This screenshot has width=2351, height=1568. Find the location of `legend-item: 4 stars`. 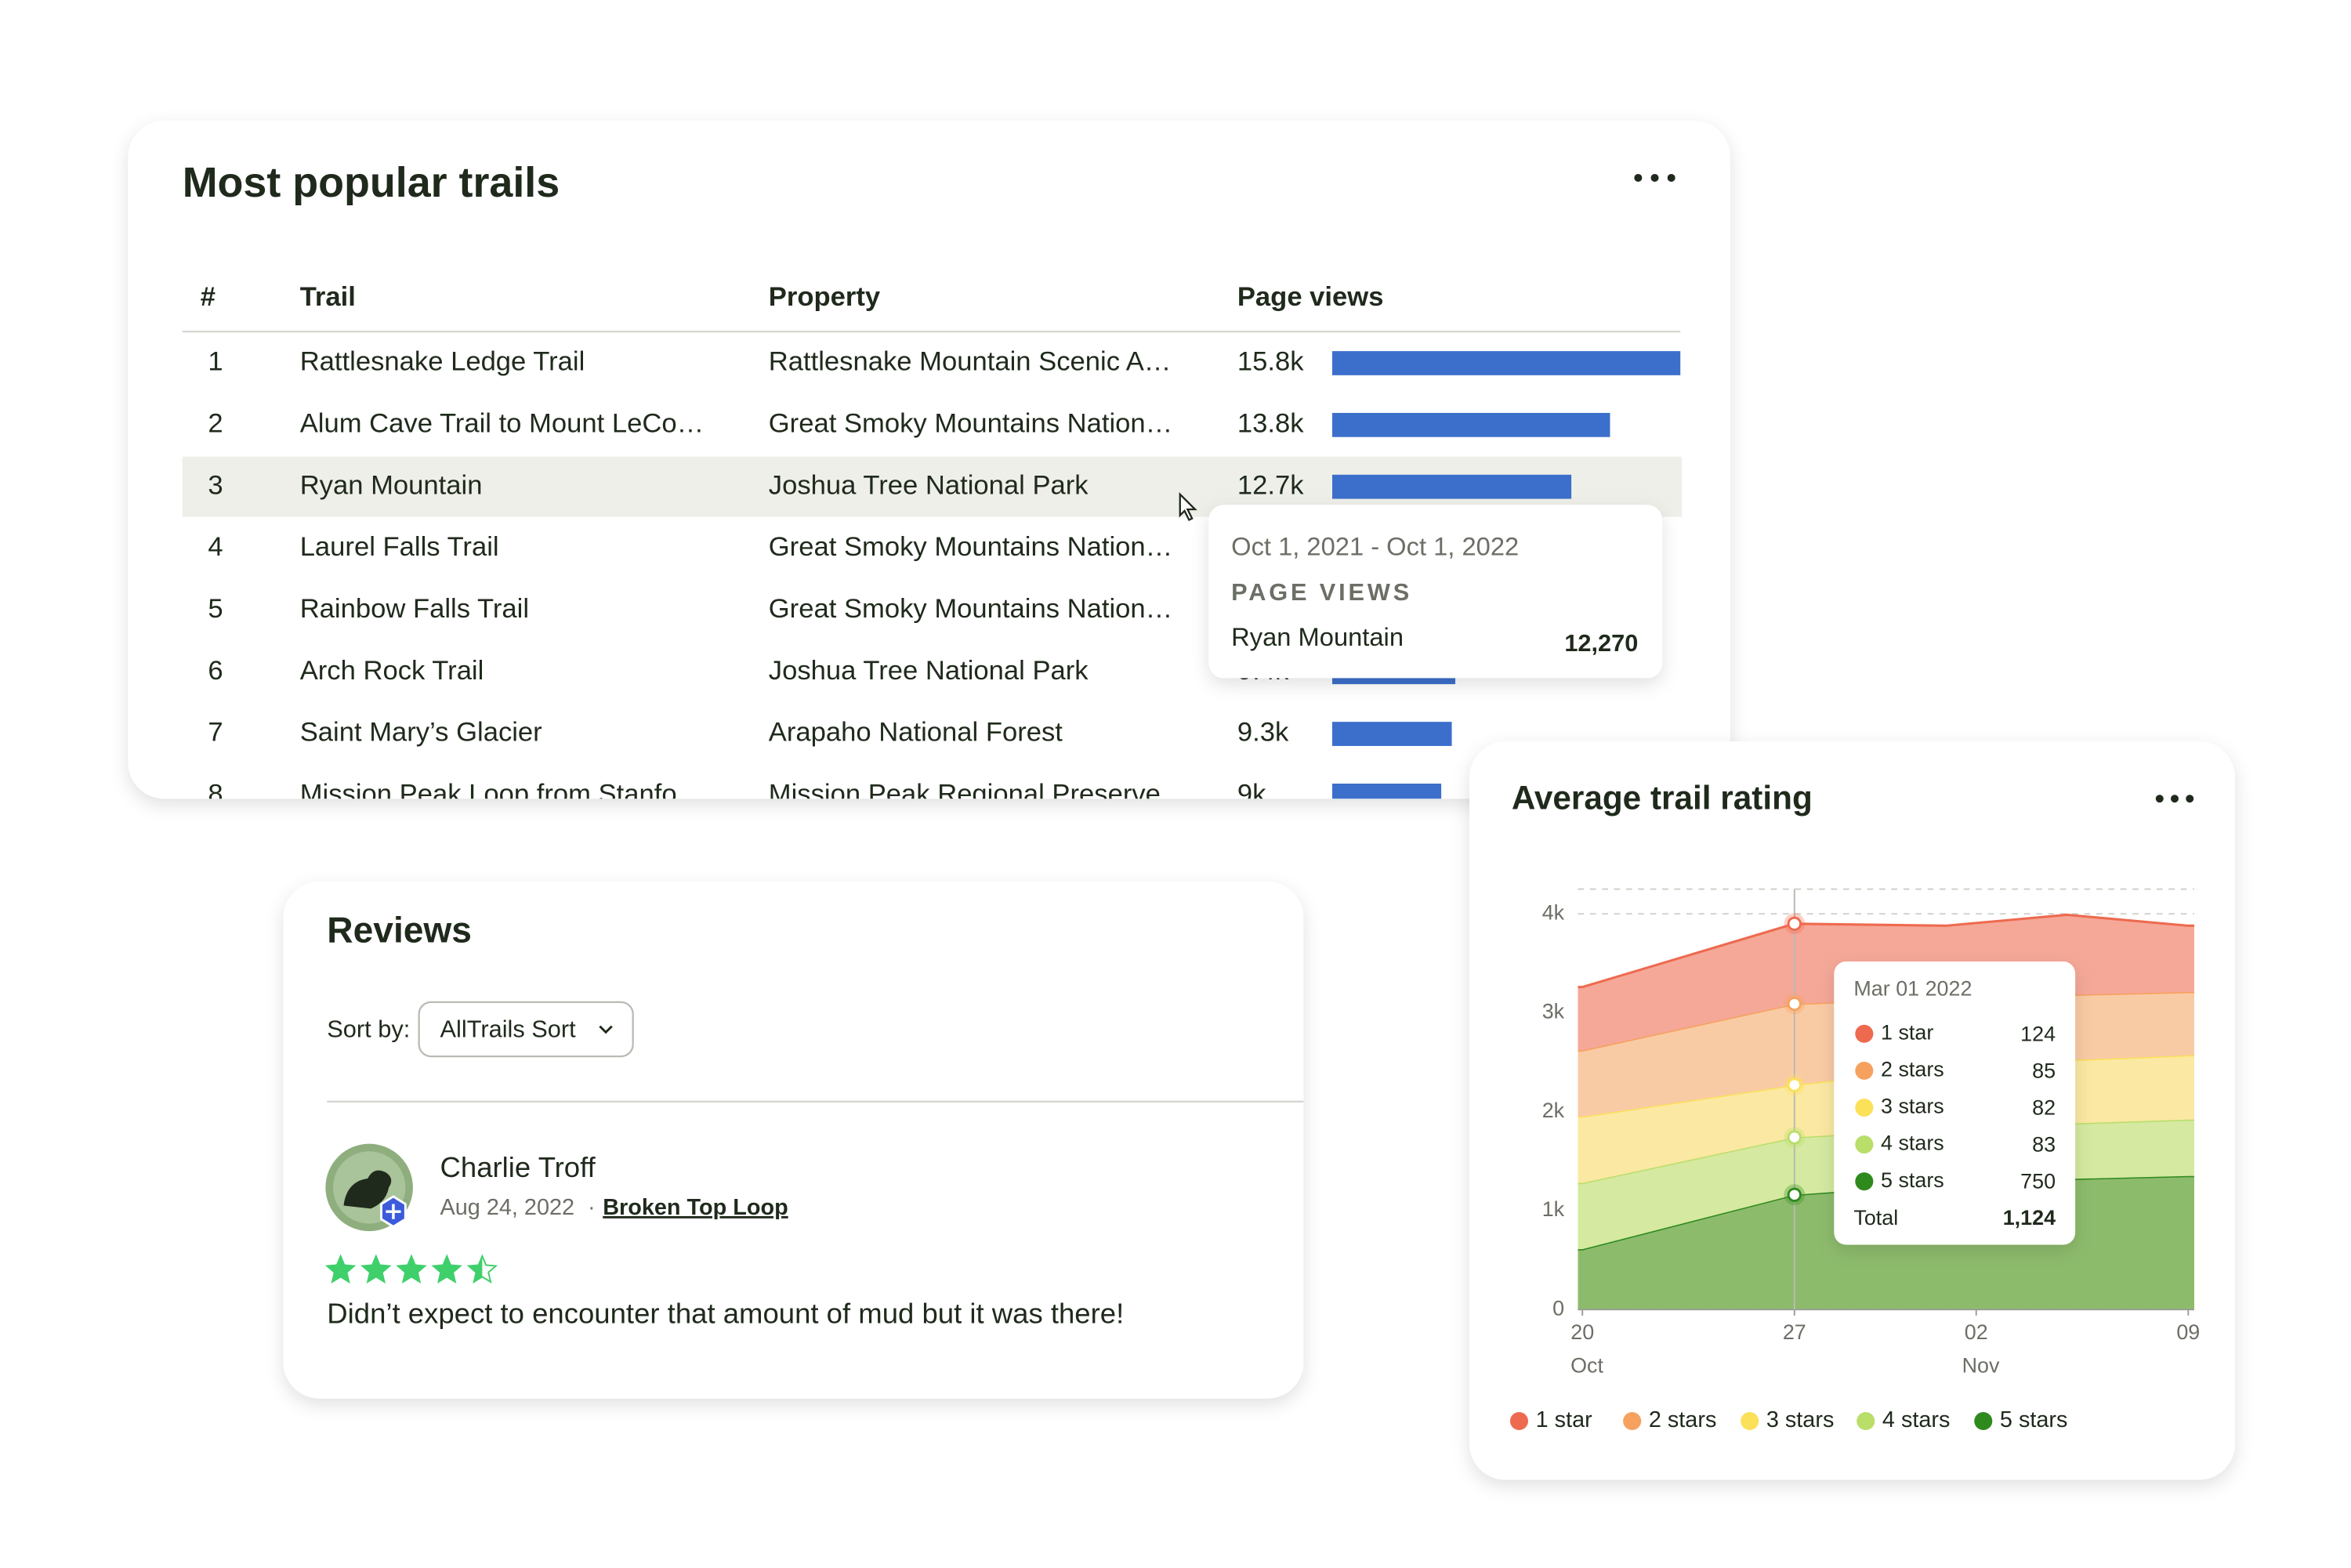

legend-item: 4 stars is located at coordinates (1903, 1419).